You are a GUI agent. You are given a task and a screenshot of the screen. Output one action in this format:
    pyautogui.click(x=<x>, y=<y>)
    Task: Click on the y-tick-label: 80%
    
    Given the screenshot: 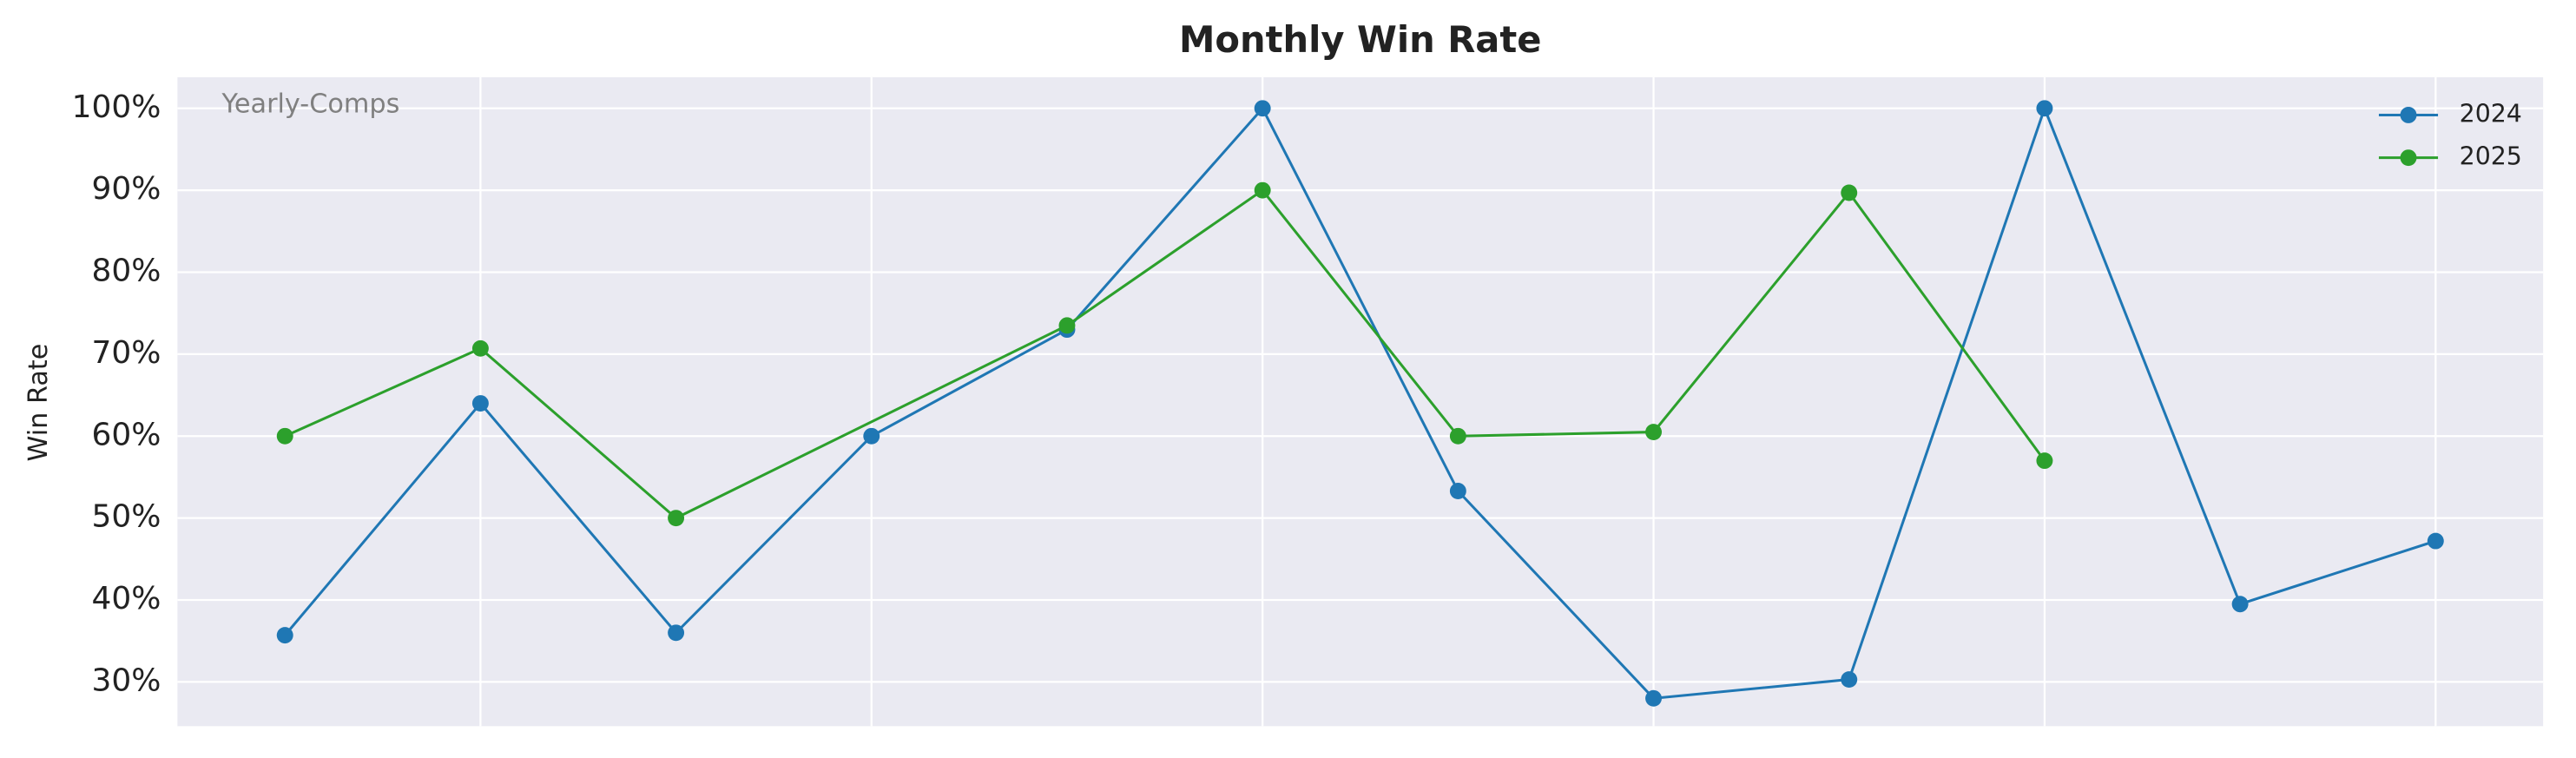 What is the action you would take?
    pyautogui.click(x=126, y=271)
    